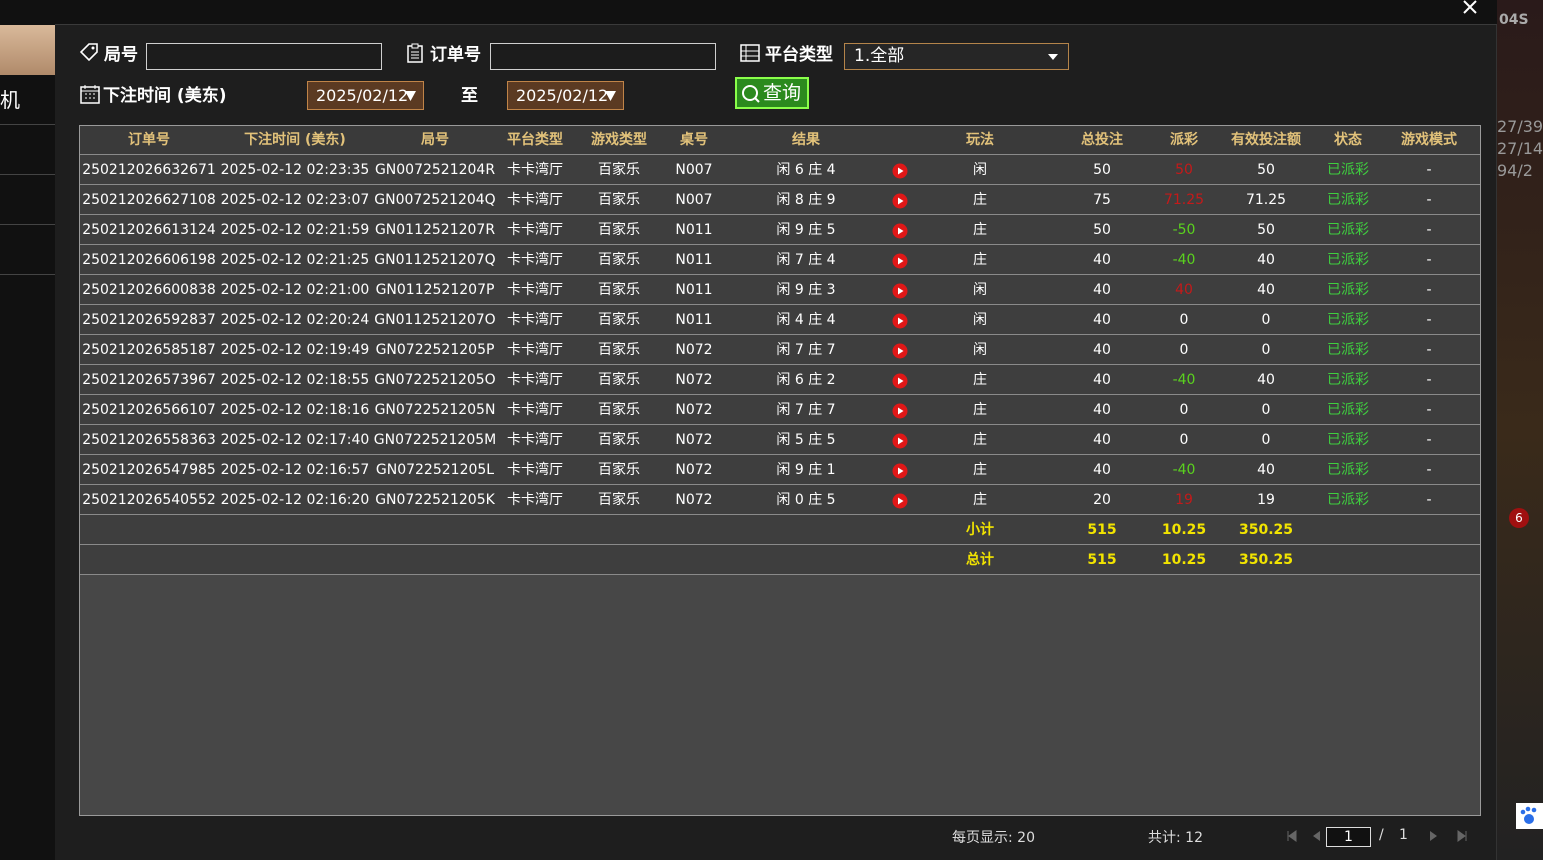 The height and width of the screenshot is (860, 1543). Describe the element at coordinates (10, 100) in the screenshot. I see `sidebar-item: 机` at that location.